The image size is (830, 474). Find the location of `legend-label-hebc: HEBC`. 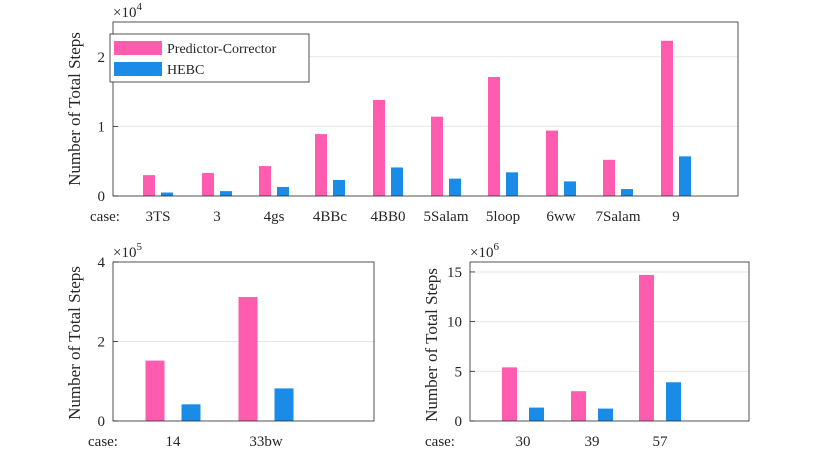

legend-label-hebc: HEBC is located at coordinates (185, 70).